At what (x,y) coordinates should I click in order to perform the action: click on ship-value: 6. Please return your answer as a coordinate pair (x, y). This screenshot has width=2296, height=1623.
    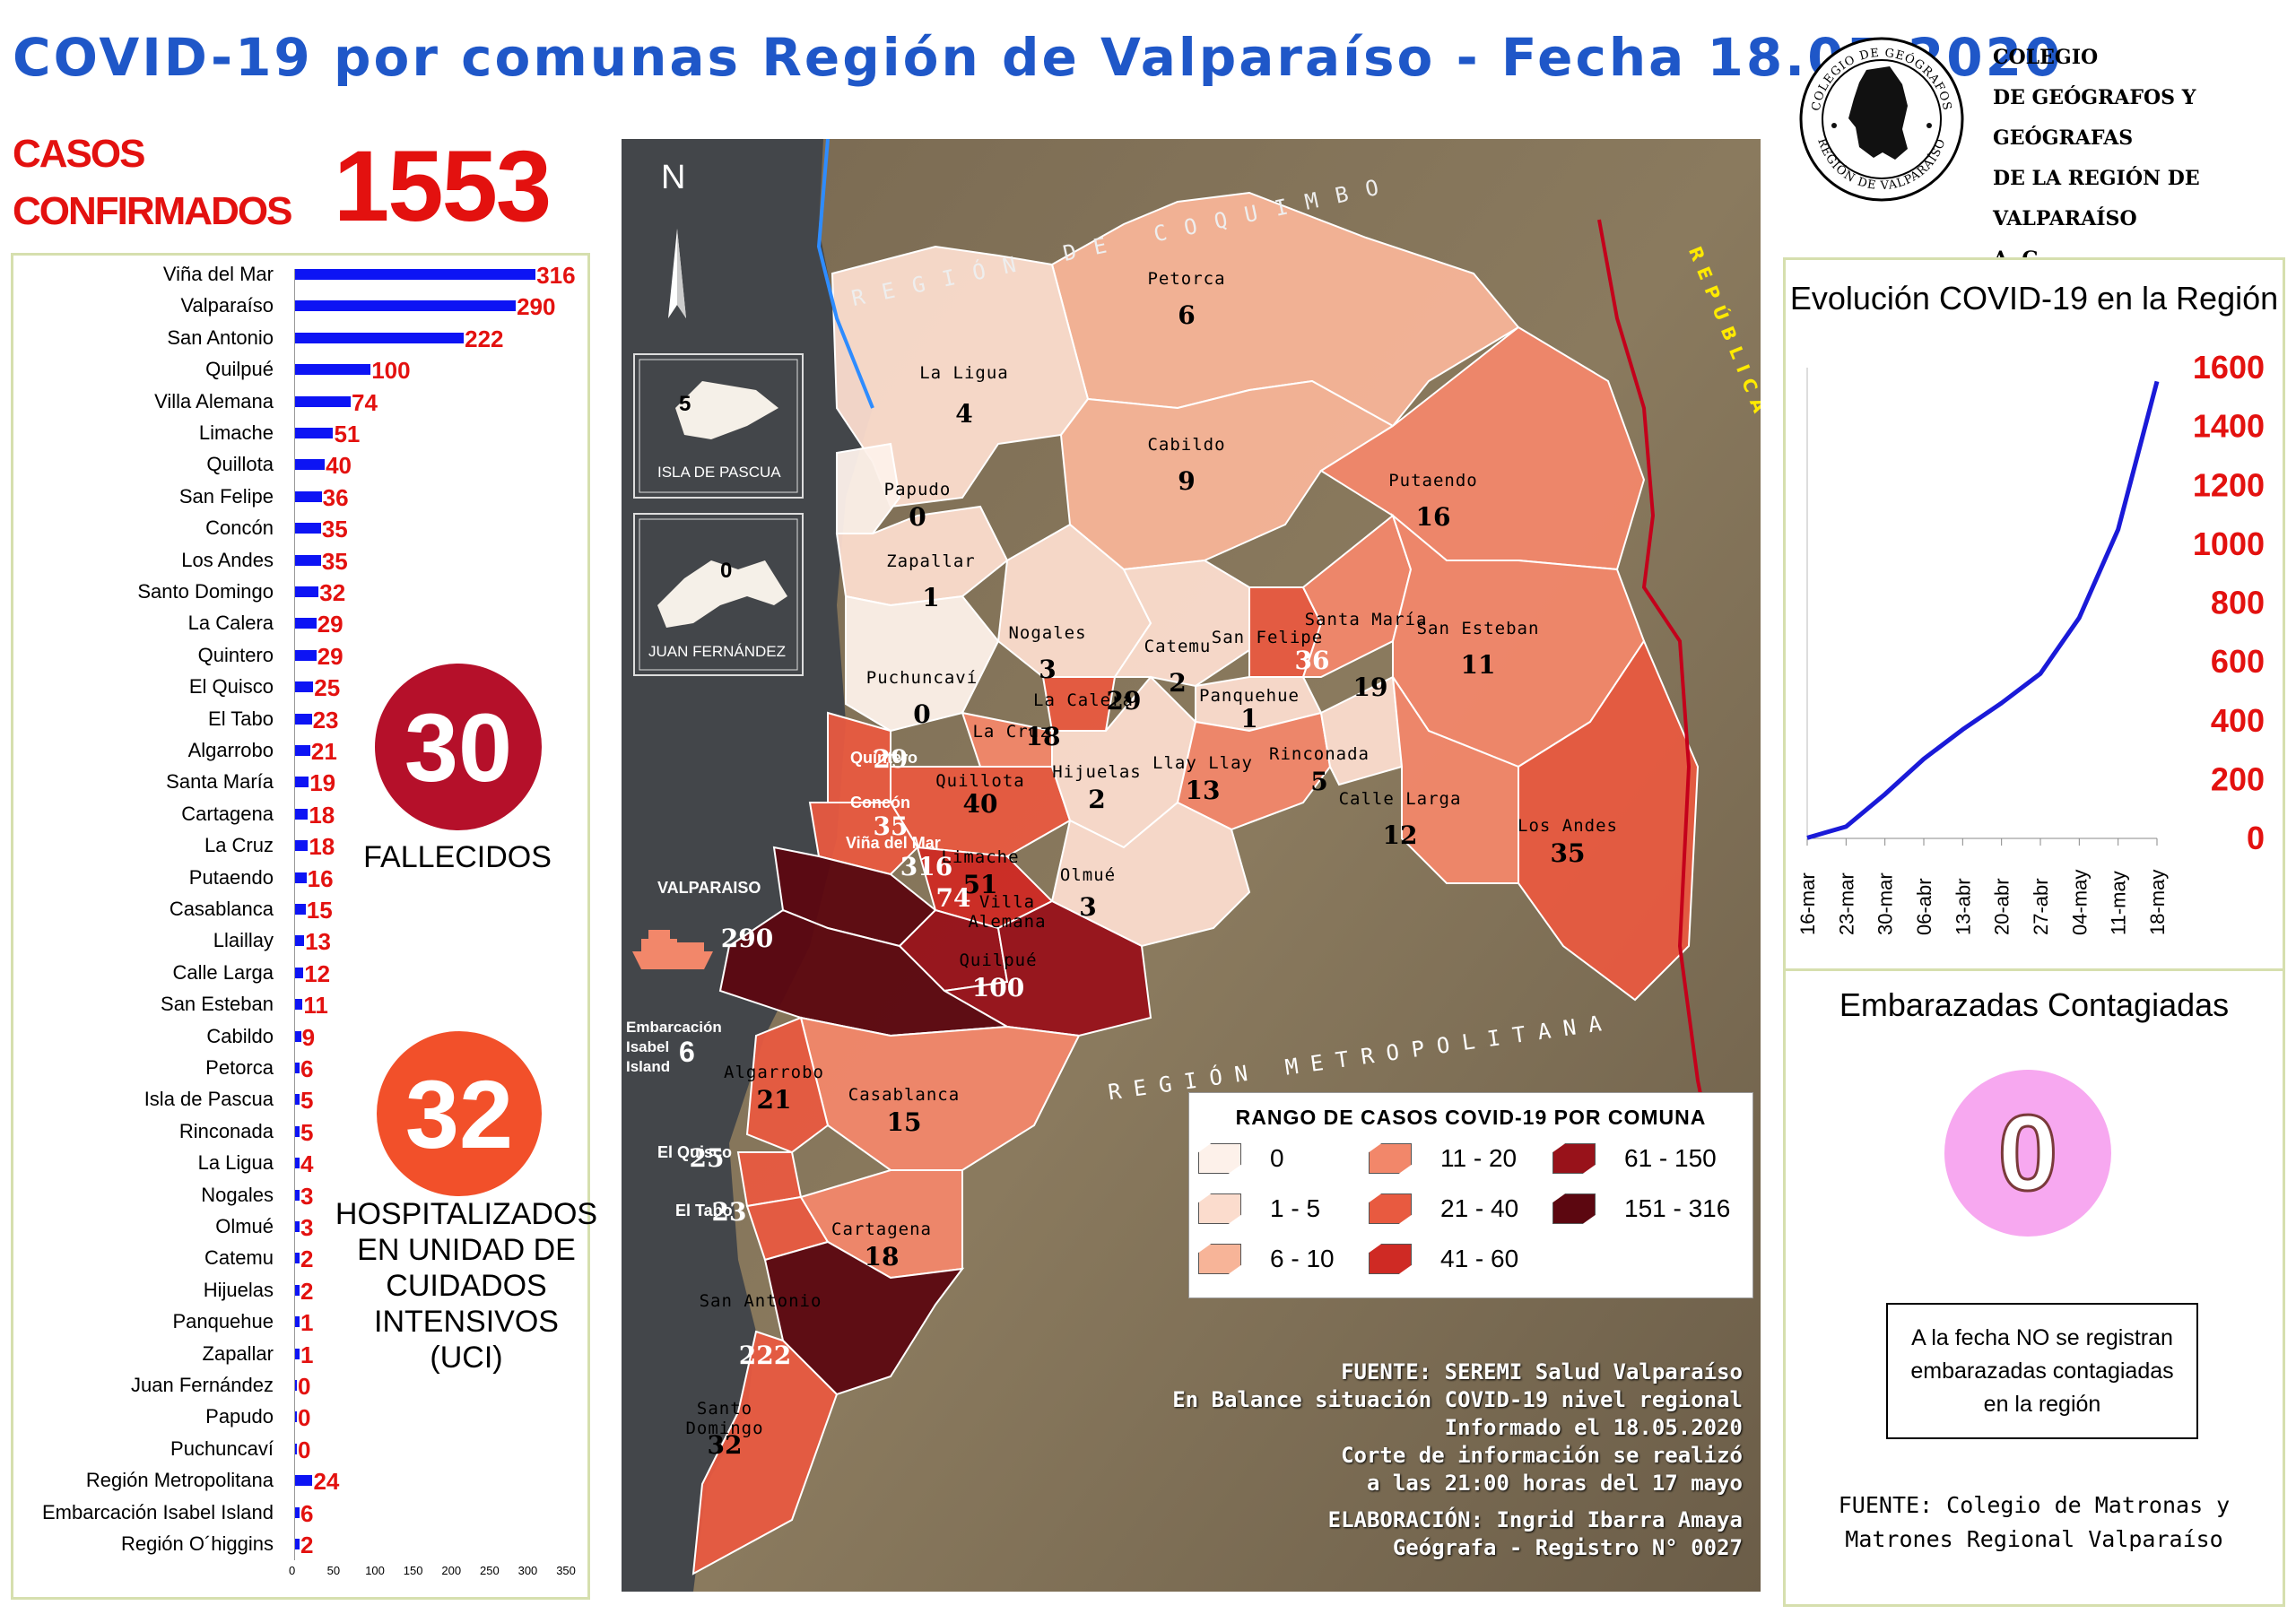
    Looking at the image, I should click on (687, 1052).